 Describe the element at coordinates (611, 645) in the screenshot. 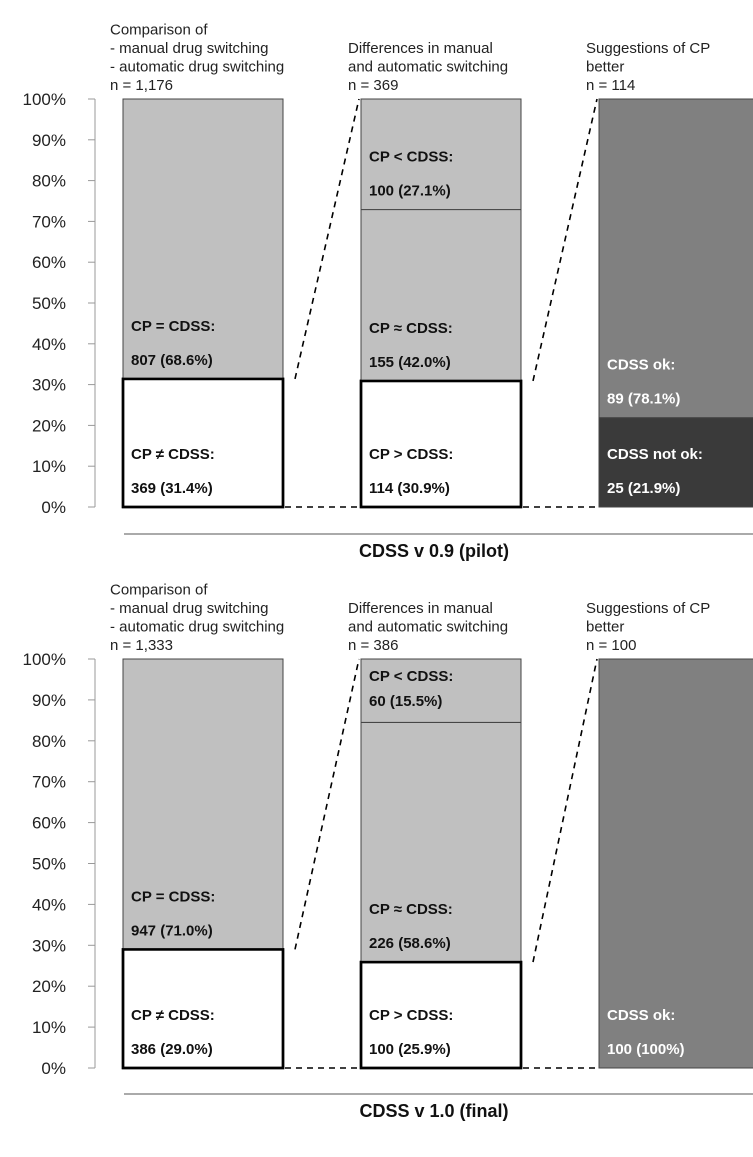

I see `column-header-line: n = 100` at that location.